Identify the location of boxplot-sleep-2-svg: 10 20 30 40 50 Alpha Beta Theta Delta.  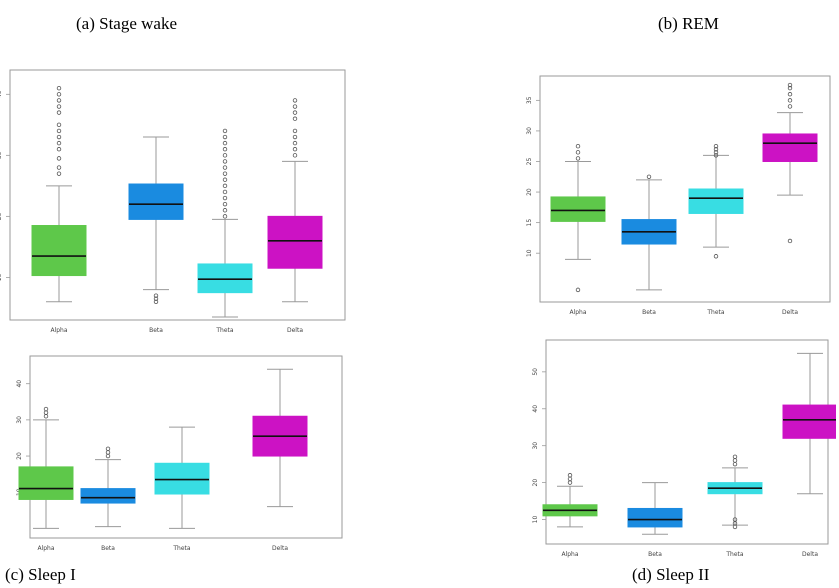
(684, 448).